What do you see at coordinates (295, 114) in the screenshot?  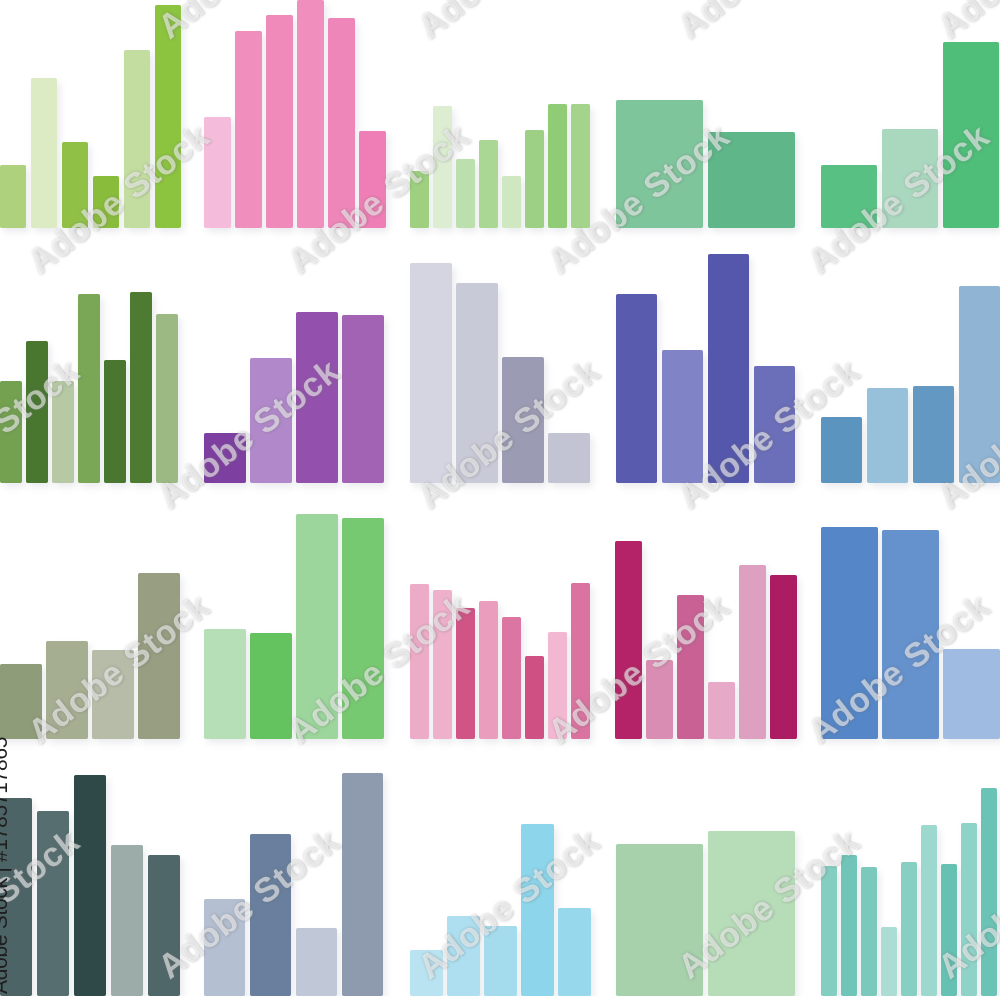 I see `pink-chart` at bounding box center [295, 114].